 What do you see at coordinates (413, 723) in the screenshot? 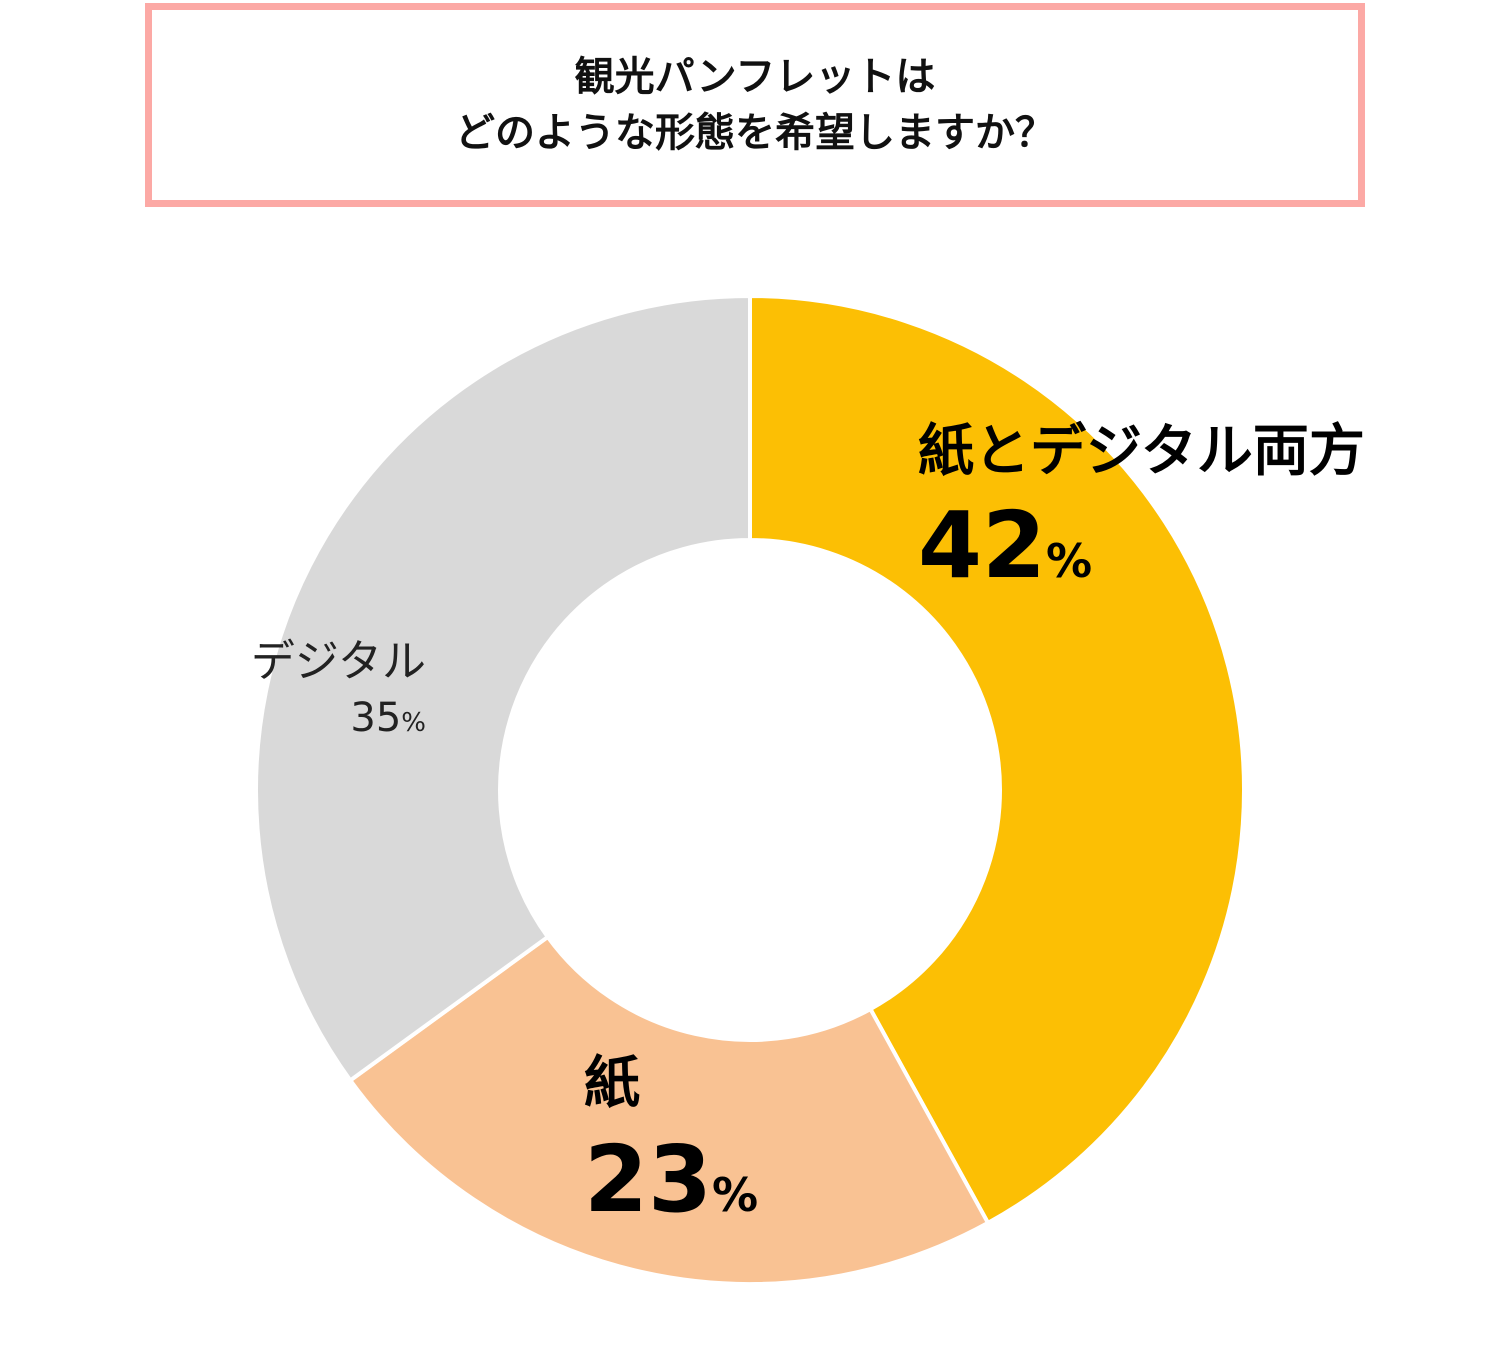
I see `slice-digital-value-unit: %` at bounding box center [413, 723].